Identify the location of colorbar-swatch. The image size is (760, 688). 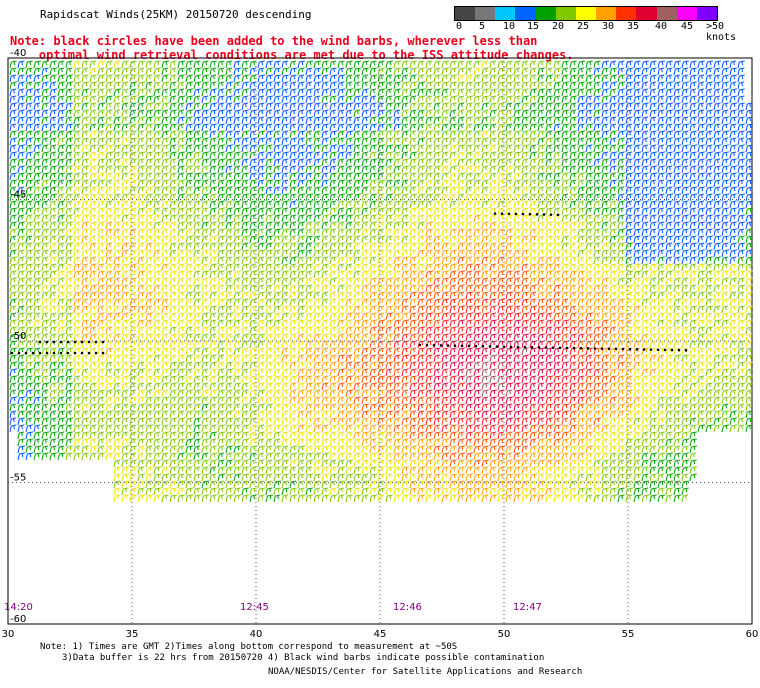
(666, 13).